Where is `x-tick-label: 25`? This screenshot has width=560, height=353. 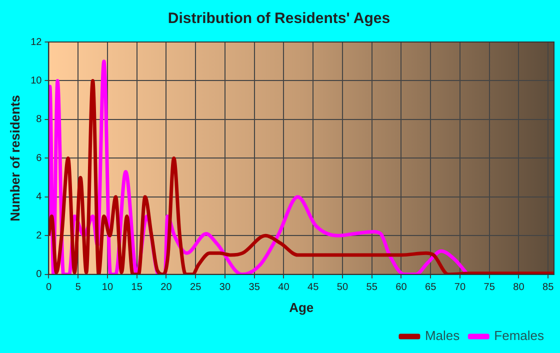 x-tick-label: 25 is located at coordinates (196, 288).